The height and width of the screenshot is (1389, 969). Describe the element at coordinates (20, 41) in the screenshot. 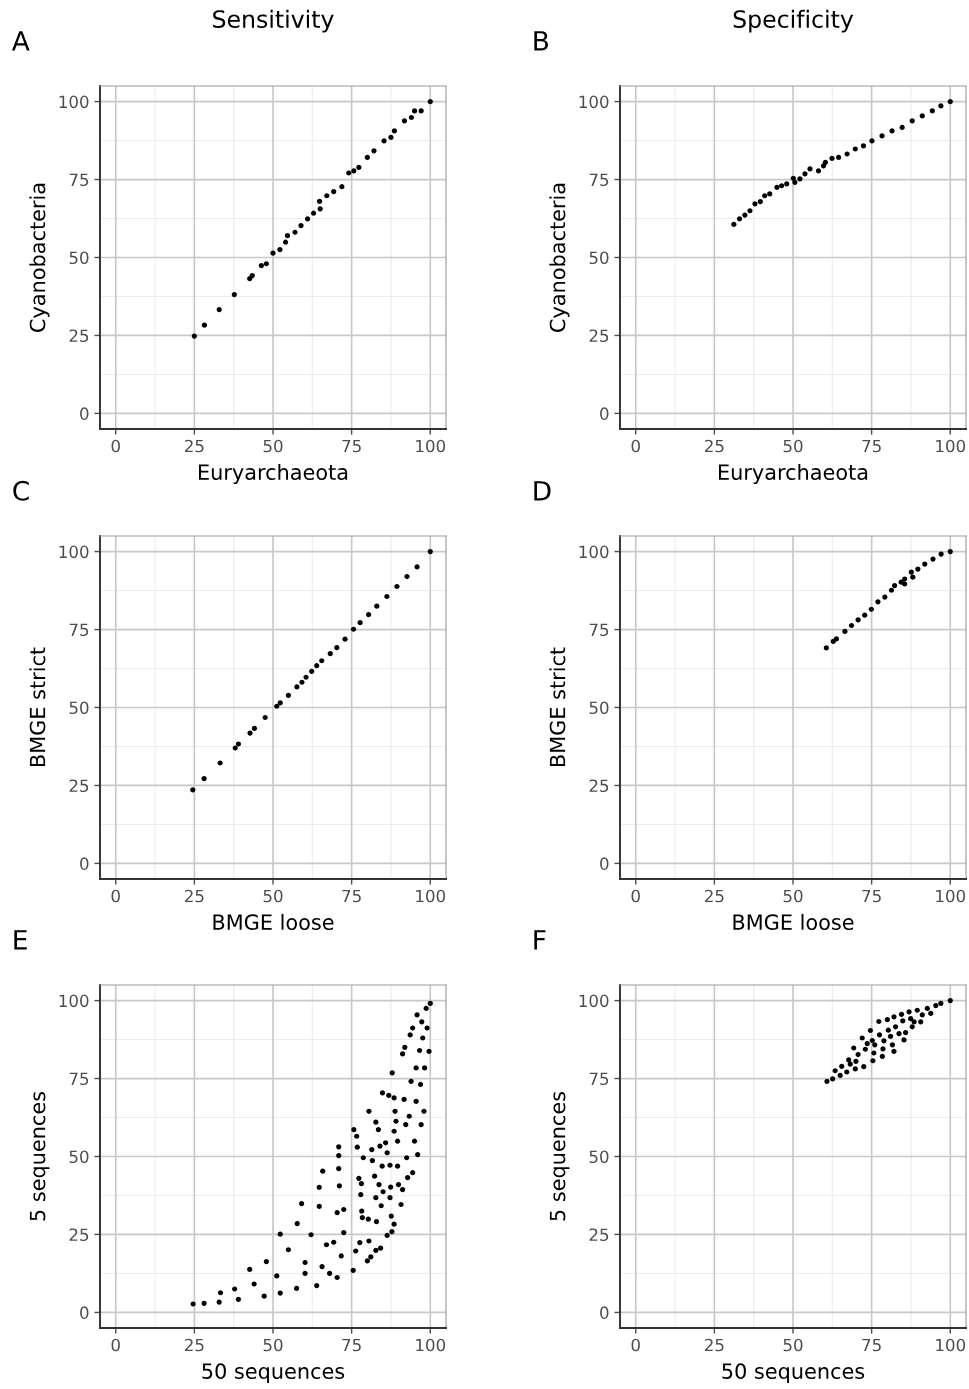

I see `text: A` at that location.